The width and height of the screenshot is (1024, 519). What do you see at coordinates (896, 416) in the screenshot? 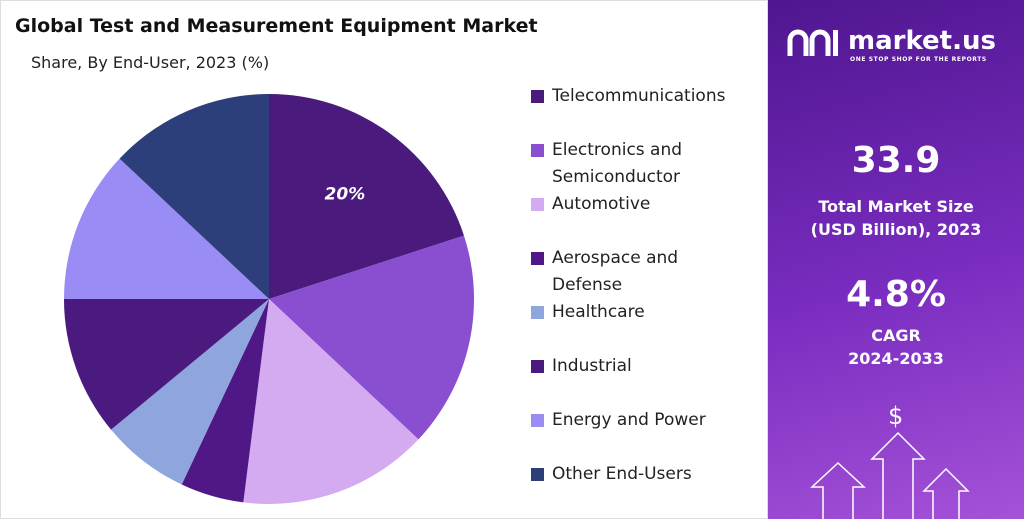
I see `dollar-icon: $` at bounding box center [896, 416].